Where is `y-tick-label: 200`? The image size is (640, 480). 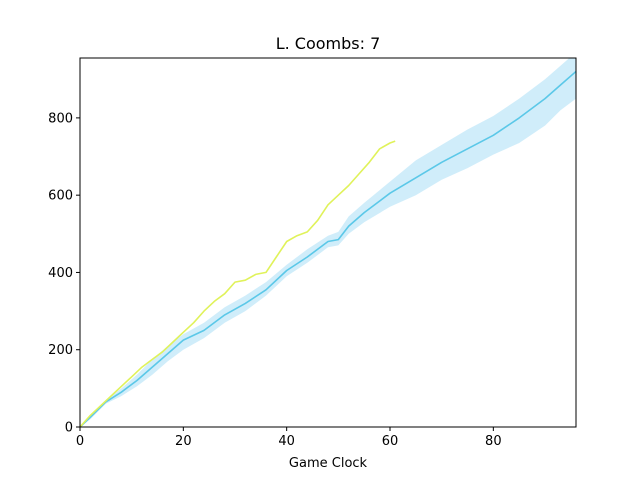 y-tick-label: 200 is located at coordinates (60, 350).